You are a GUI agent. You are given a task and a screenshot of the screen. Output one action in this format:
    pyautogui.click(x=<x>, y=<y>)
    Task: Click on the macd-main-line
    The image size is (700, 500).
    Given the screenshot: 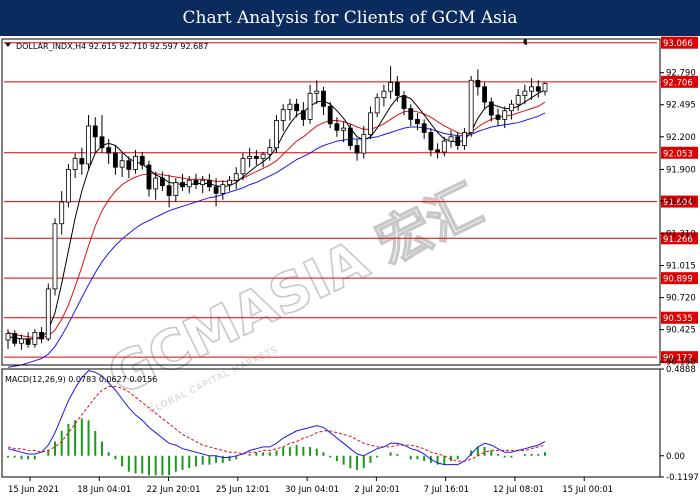 What is the action you would take?
    pyautogui.click(x=276, y=418)
    